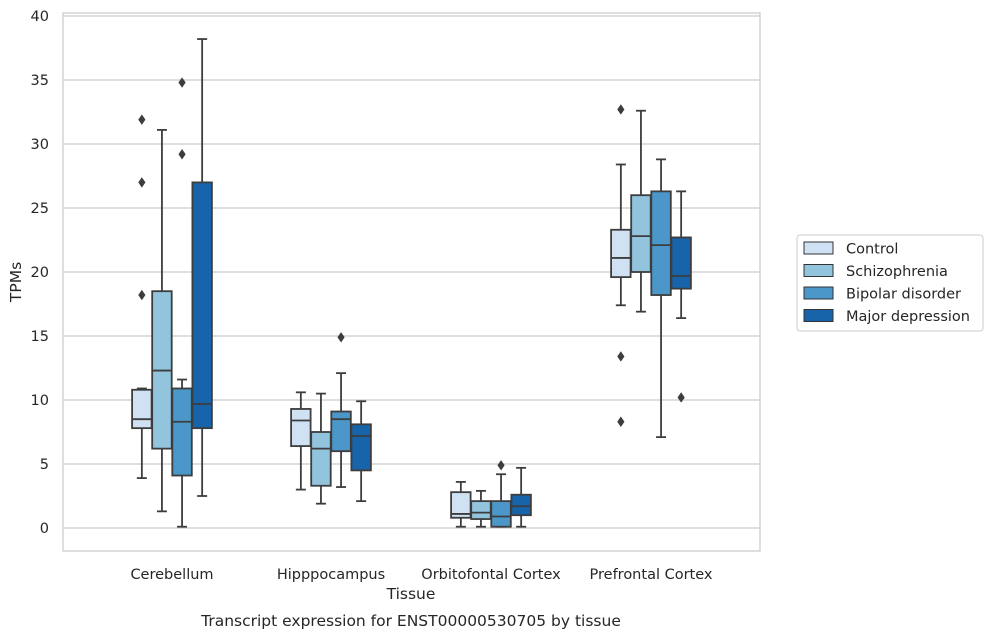 Image resolution: width=993 pixels, height=638 pixels. I want to click on y-tick-label: 30, so click(40, 145).